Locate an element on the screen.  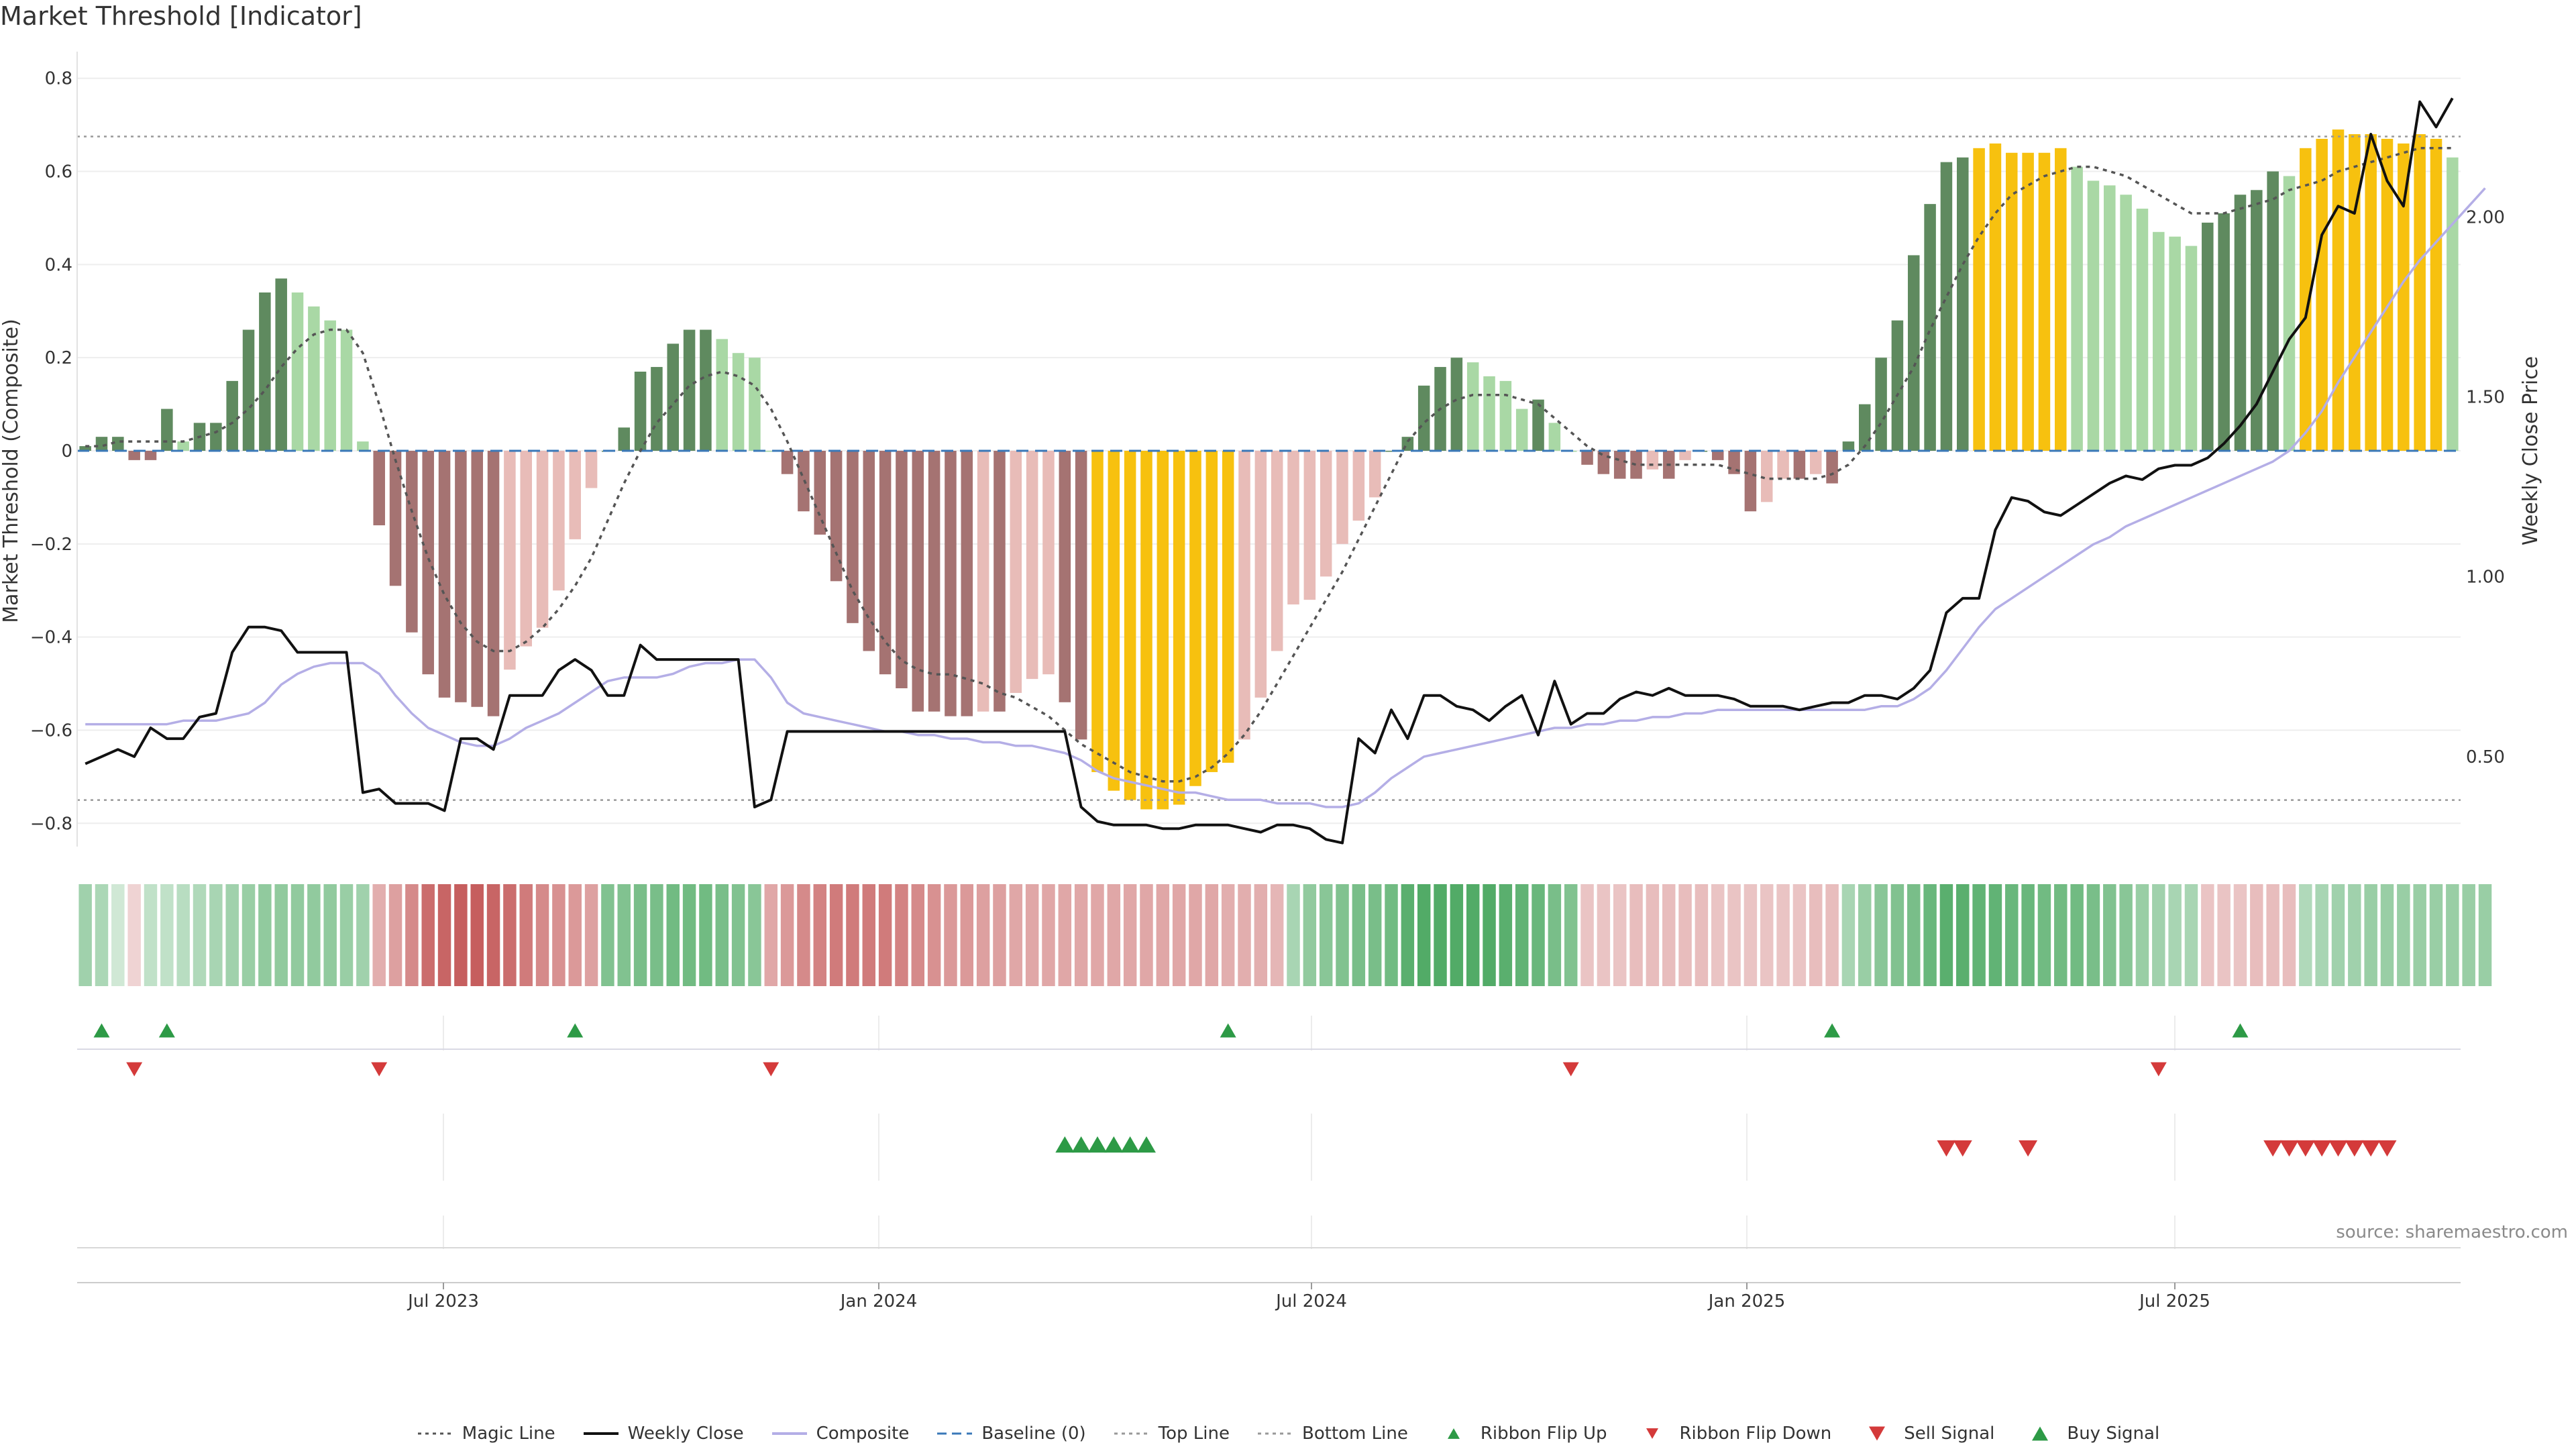
buy-signal-marker is located at coordinates (1114, 1144).